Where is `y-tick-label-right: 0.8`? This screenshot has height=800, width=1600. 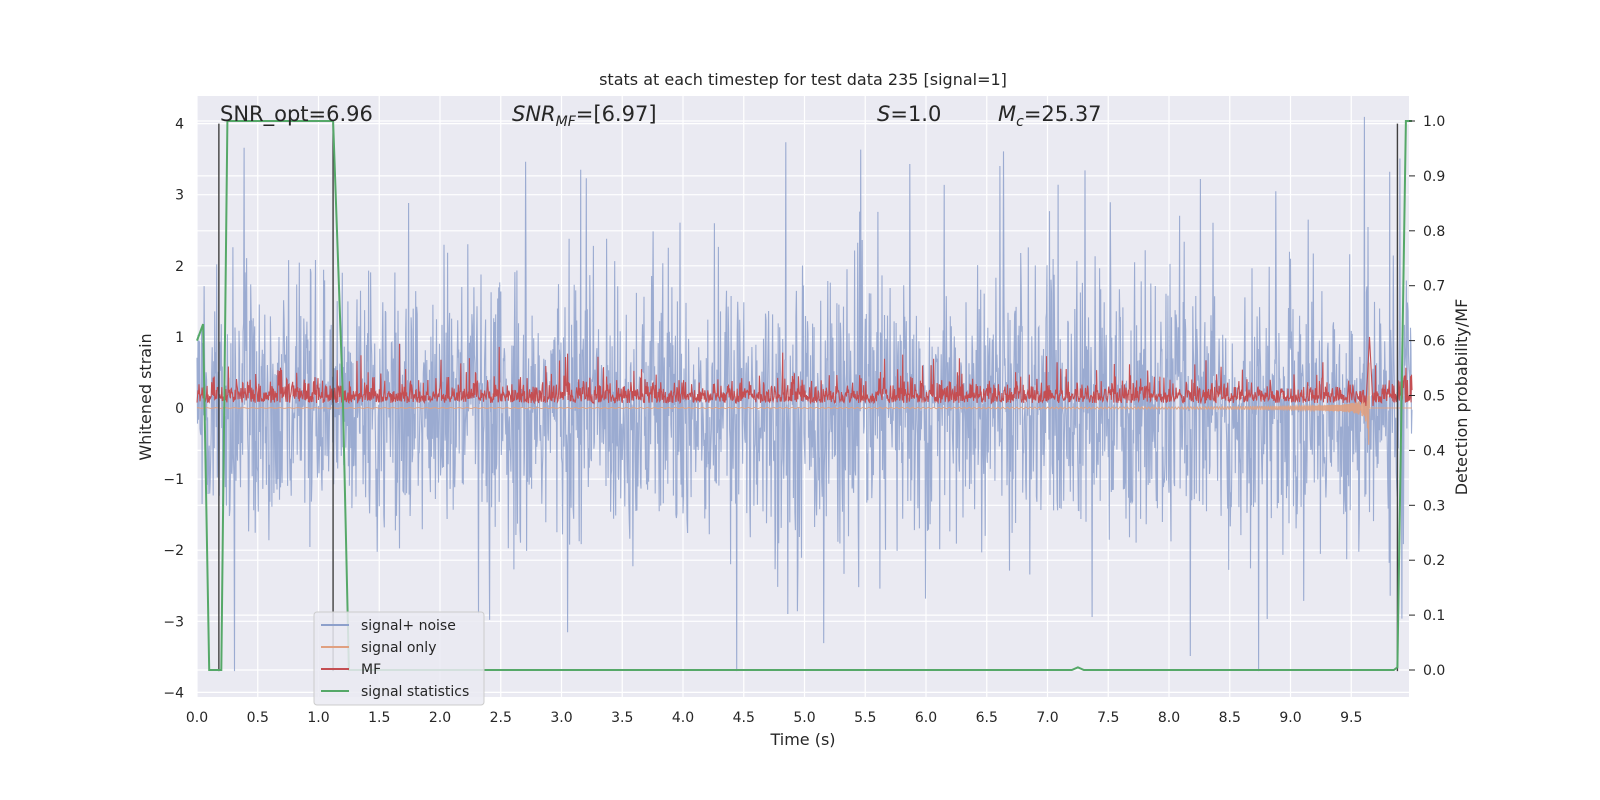
y-tick-label-right: 0.8 is located at coordinates (1434, 232).